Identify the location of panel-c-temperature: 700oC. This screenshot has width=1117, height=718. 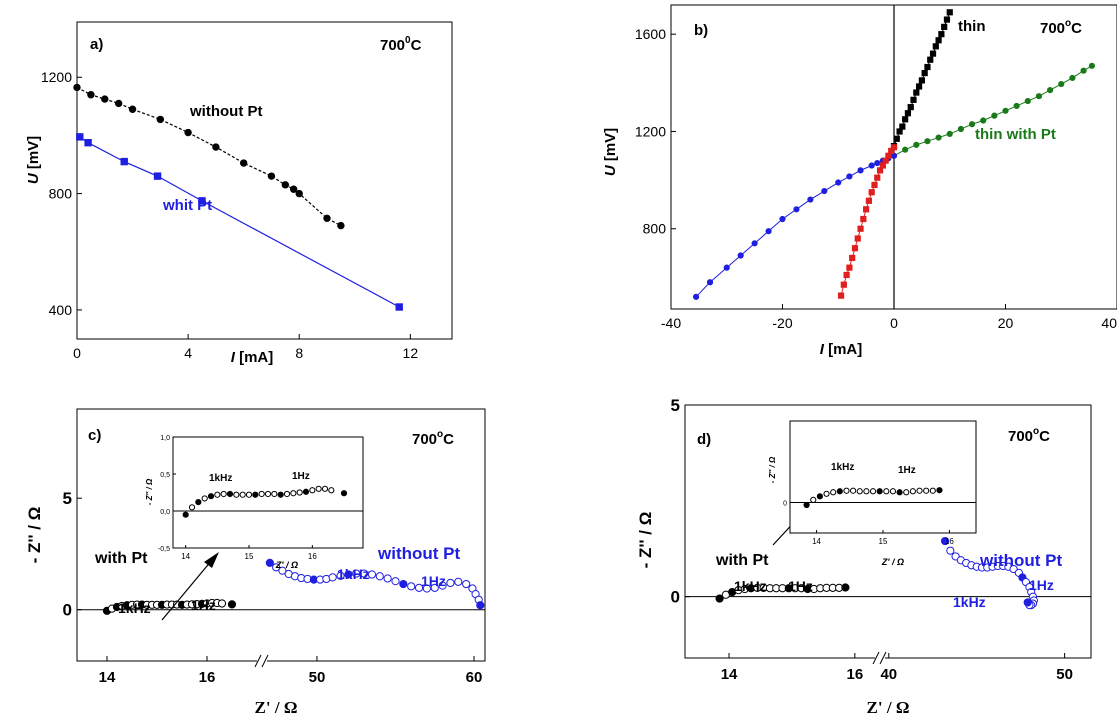
(433, 438).